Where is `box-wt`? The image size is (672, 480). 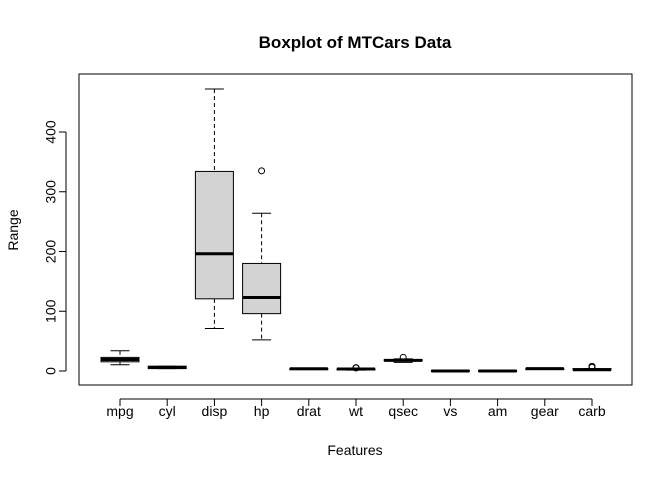
box-wt is located at coordinates (356, 368).